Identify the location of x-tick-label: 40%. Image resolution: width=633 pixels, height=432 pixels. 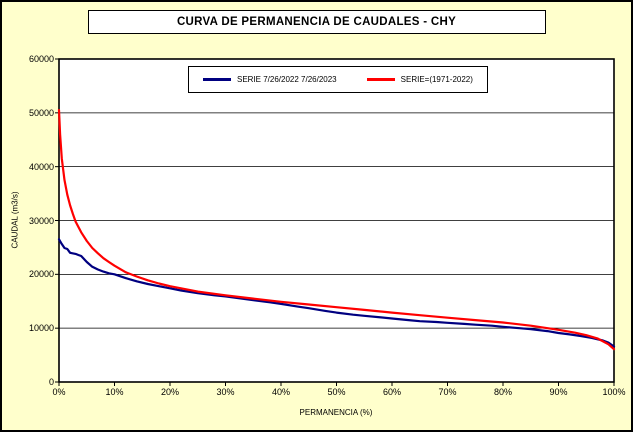
(281, 392).